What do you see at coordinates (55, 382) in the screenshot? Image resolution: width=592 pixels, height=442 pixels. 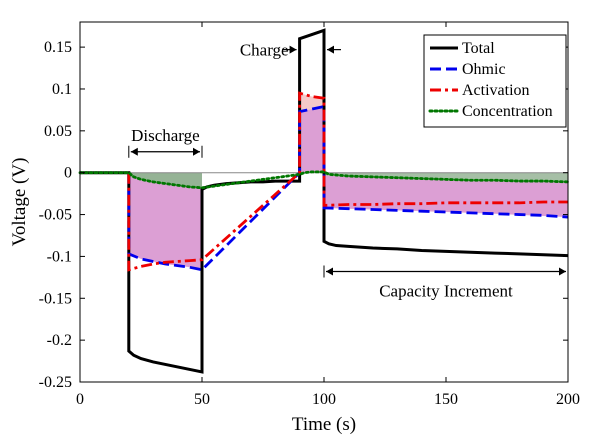 I see `y-tick-label: -0.25` at bounding box center [55, 382].